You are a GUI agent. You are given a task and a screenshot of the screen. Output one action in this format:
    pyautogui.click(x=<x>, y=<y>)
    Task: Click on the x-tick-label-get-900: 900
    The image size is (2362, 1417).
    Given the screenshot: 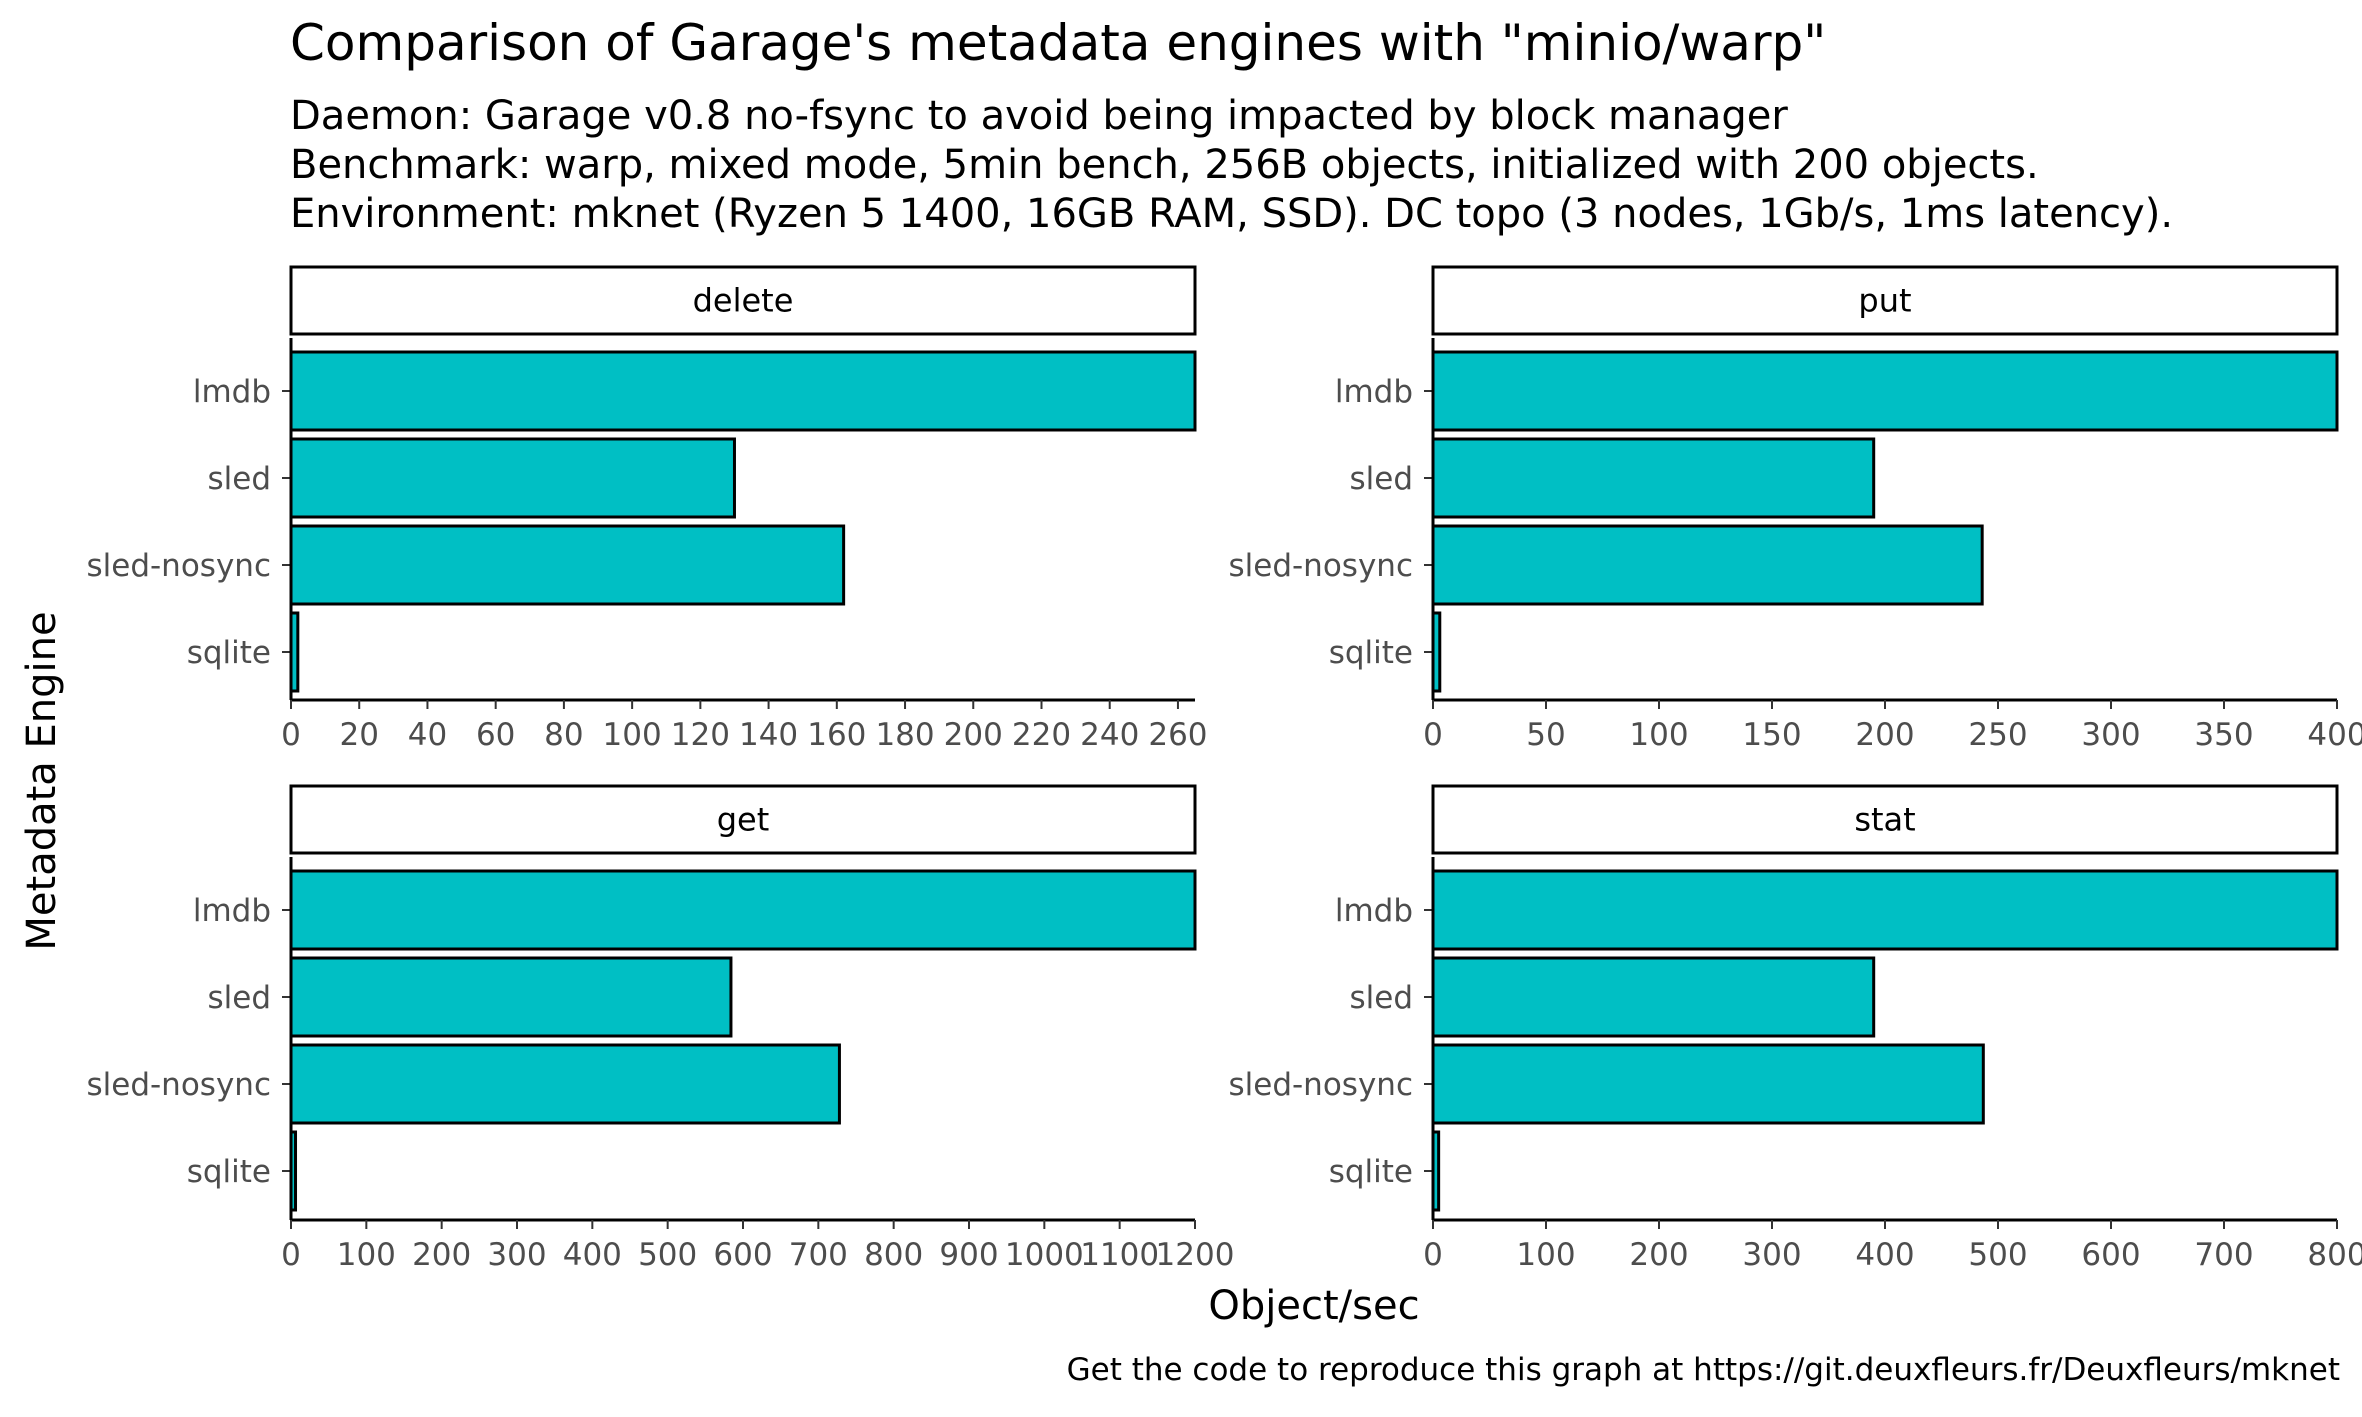 What is the action you would take?
    pyautogui.click(x=968, y=1255)
    